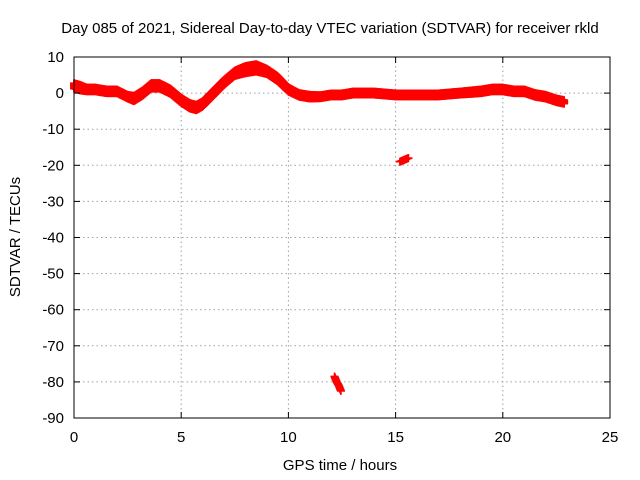 The height and width of the screenshot is (480, 640). I want to click on y-axis-label: SDTVAR / TECUs, so click(15, 237).